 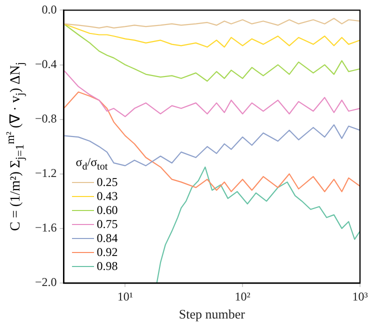 I want to click on legend-label: 0.92, so click(x=107, y=252).